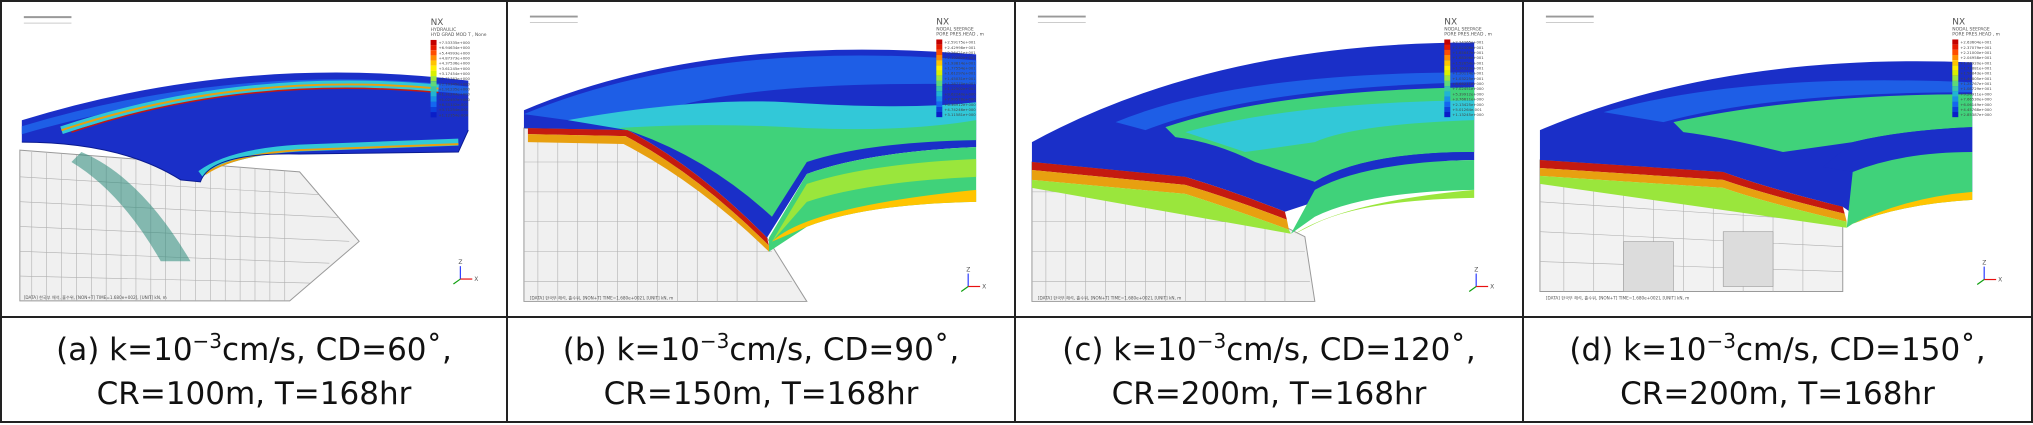  I want to click on caption-tail: cm/s, CD=120˚,, so click(1351, 349).